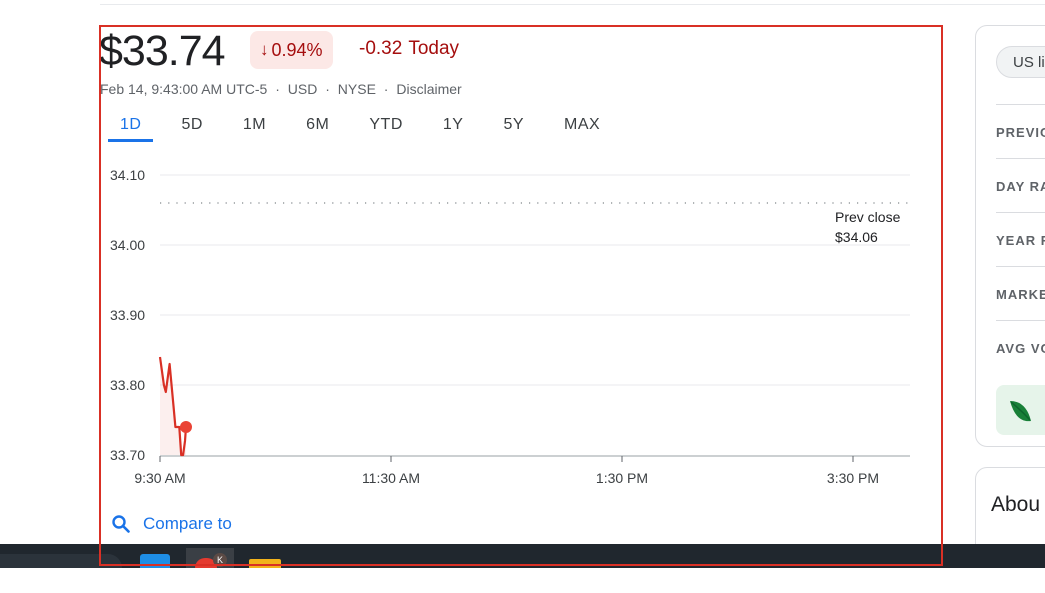 The height and width of the screenshot is (593, 1045). Describe the element at coordinates (61, 561) in the screenshot. I see `taskbar-search` at that location.